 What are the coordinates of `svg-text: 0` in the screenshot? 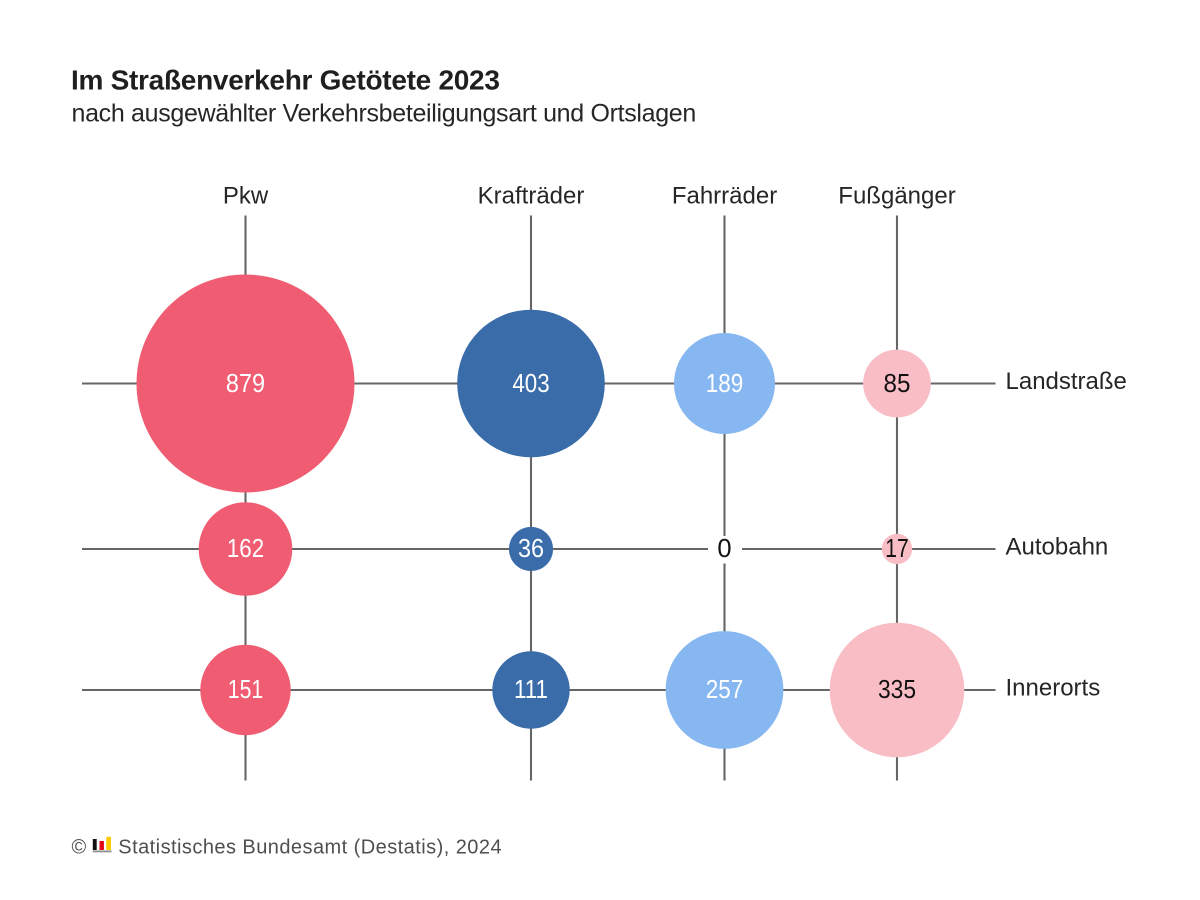 It's located at (724, 549).